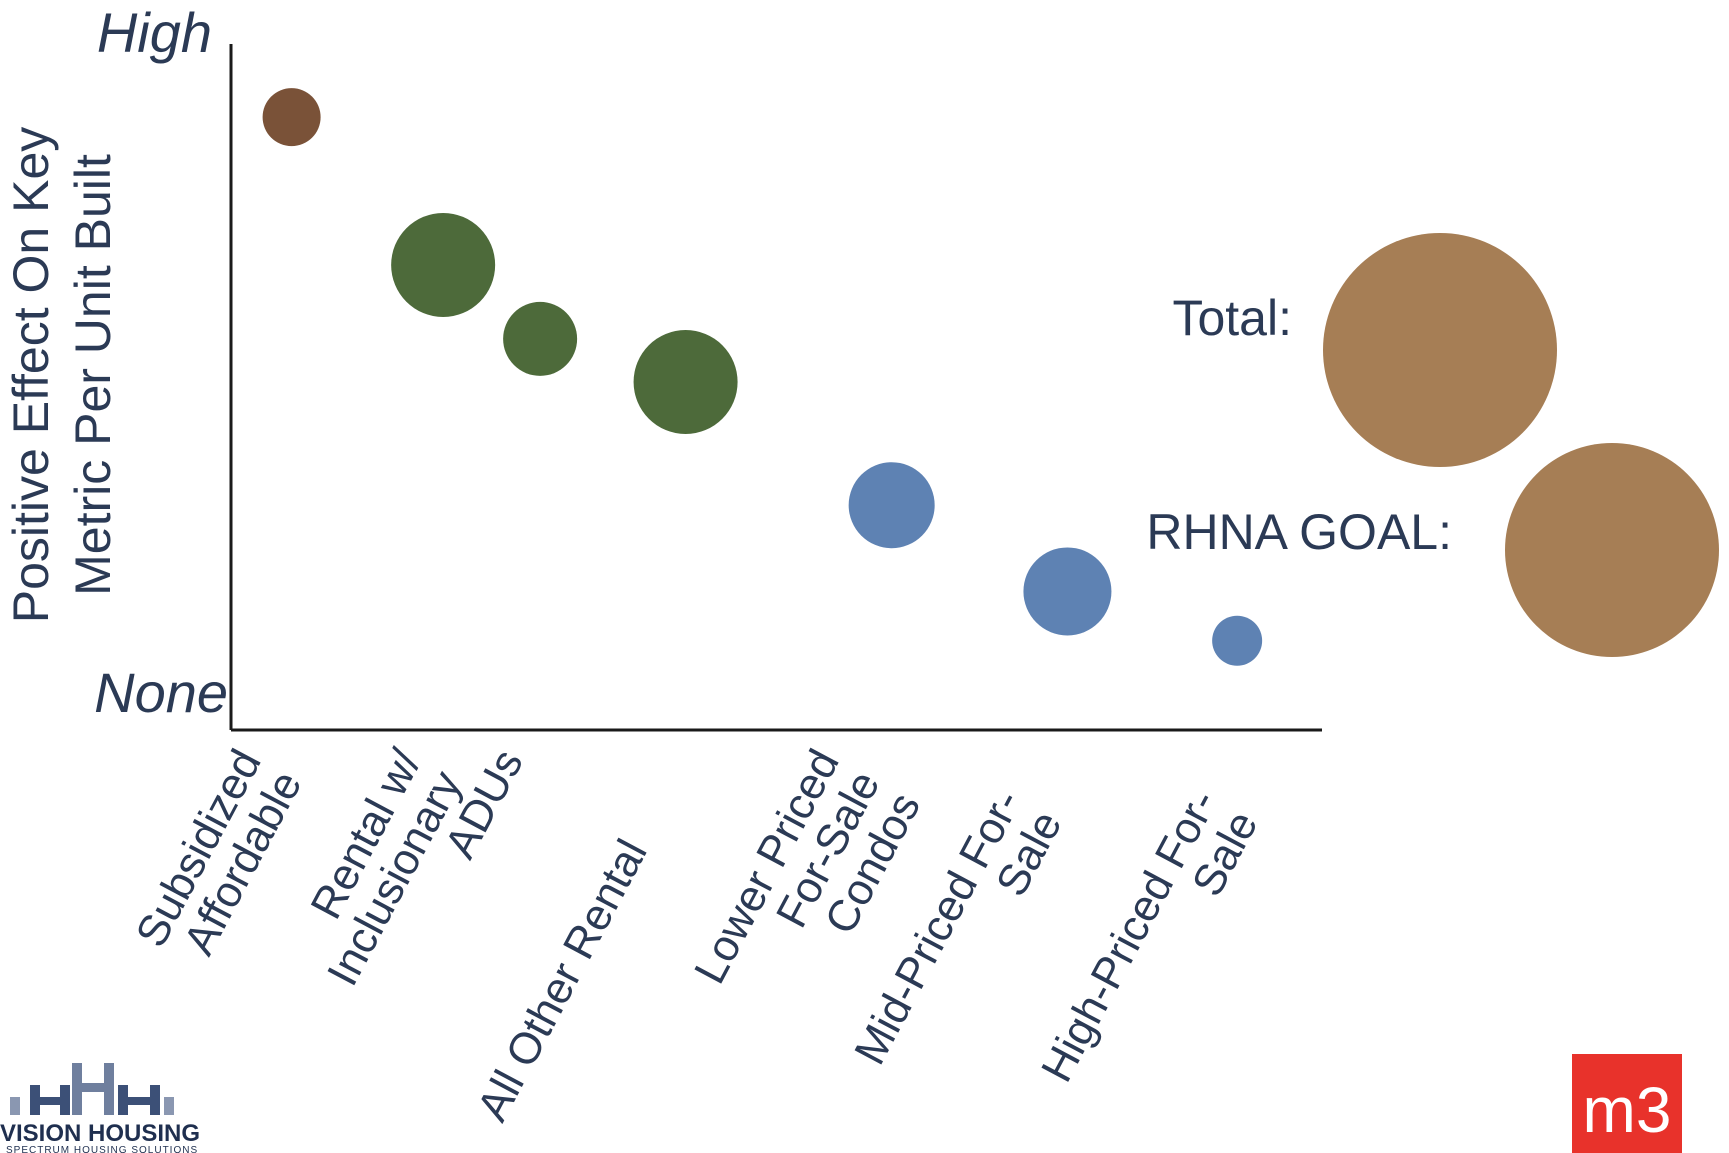  Describe the element at coordinates (1299, 532) in the screenshot. I see `summary-label-2: RHNA GOAL:` at that location.